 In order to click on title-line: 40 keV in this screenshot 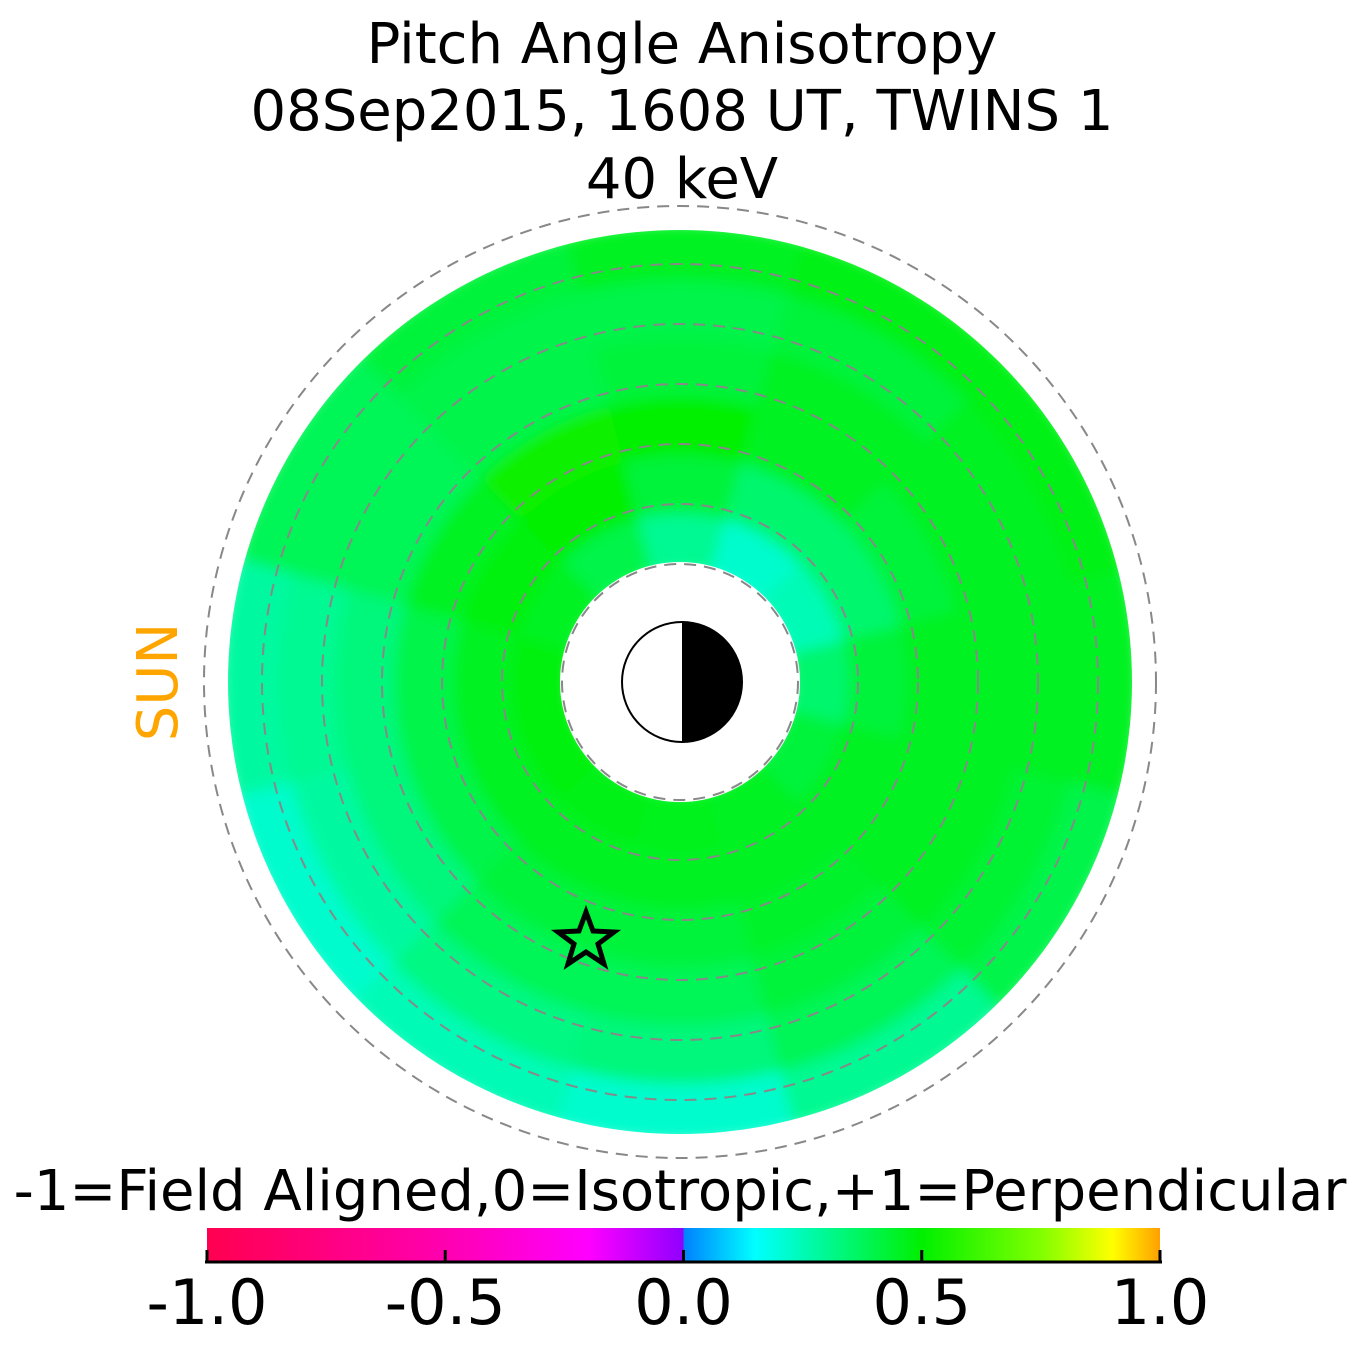, I will do `click(682, 179)`.